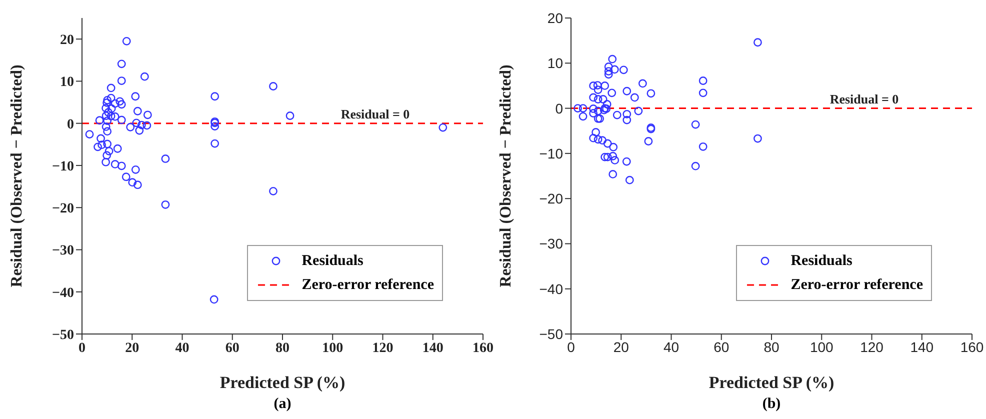 The height and width of the screenshot is (419, 986). I want to click on x-tick-label: 60, so click(722, 346).